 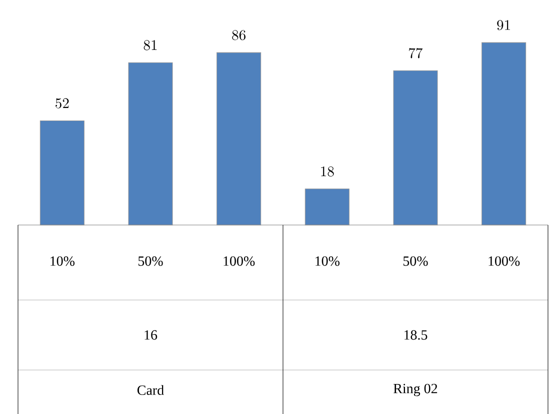 What do you see at coordinates (416, 390) in the screenshot?
I see `text: Ring 02` at bounding box center [416, 390].